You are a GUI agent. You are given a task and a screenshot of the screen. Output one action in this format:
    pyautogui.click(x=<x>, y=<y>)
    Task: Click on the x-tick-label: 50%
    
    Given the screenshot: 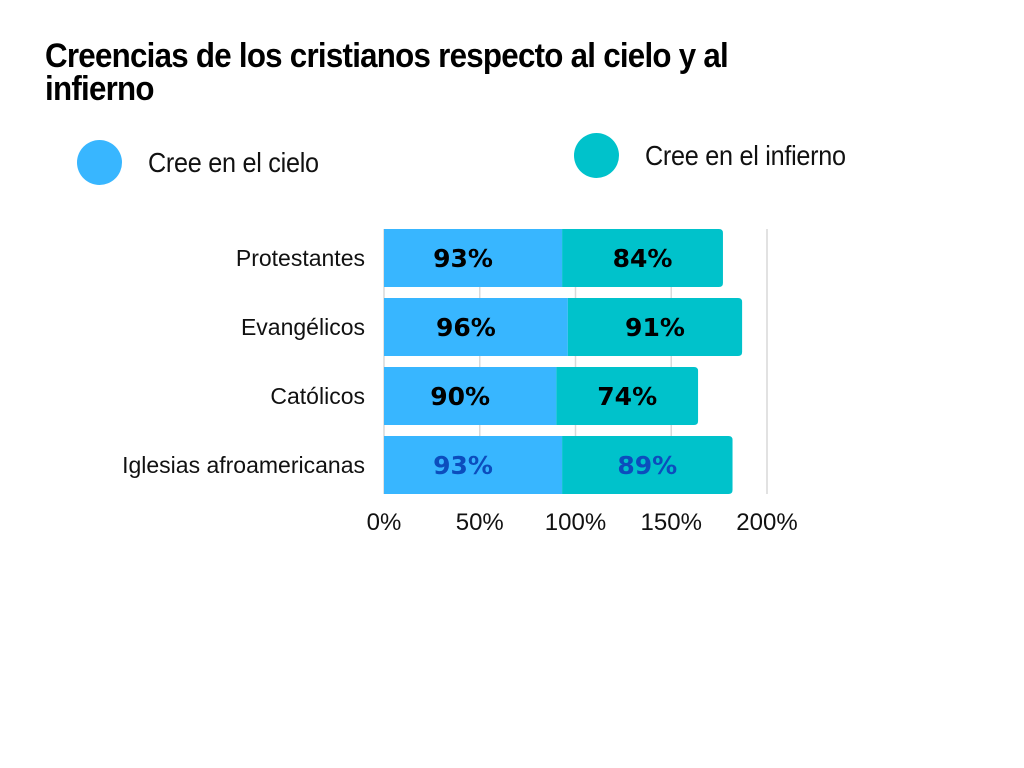 What is the action you would take?
    pyautogui.click(x=480, y=522)
    